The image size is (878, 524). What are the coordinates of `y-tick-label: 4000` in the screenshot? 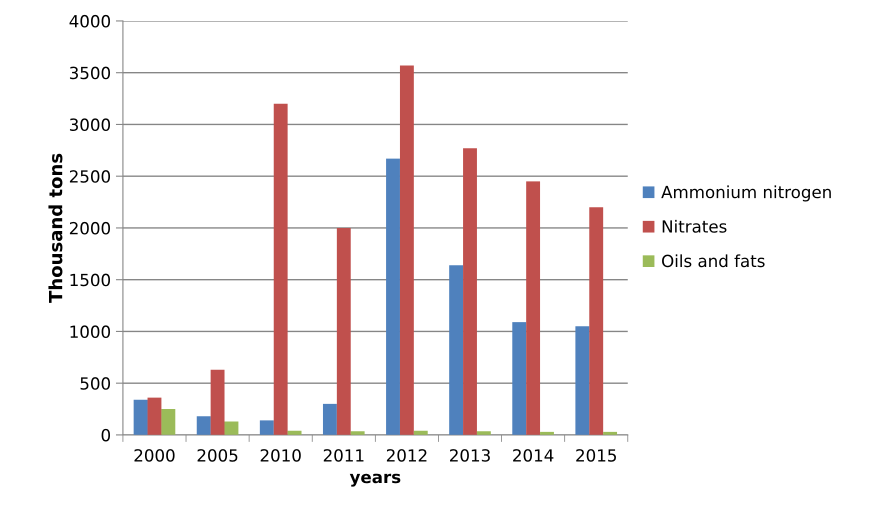 It's located at (90, 21).